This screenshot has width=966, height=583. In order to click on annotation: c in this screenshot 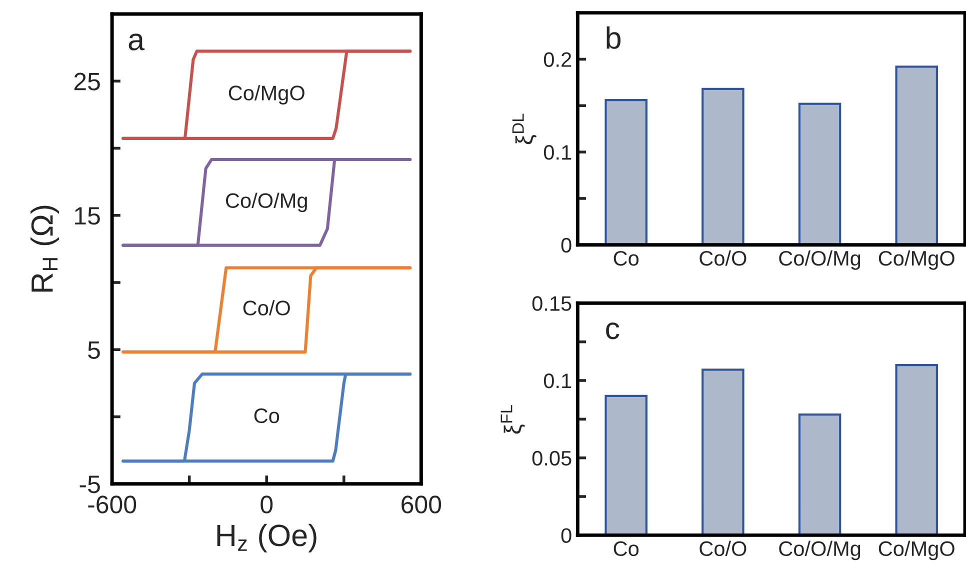, I will do `click(613, 331)`.